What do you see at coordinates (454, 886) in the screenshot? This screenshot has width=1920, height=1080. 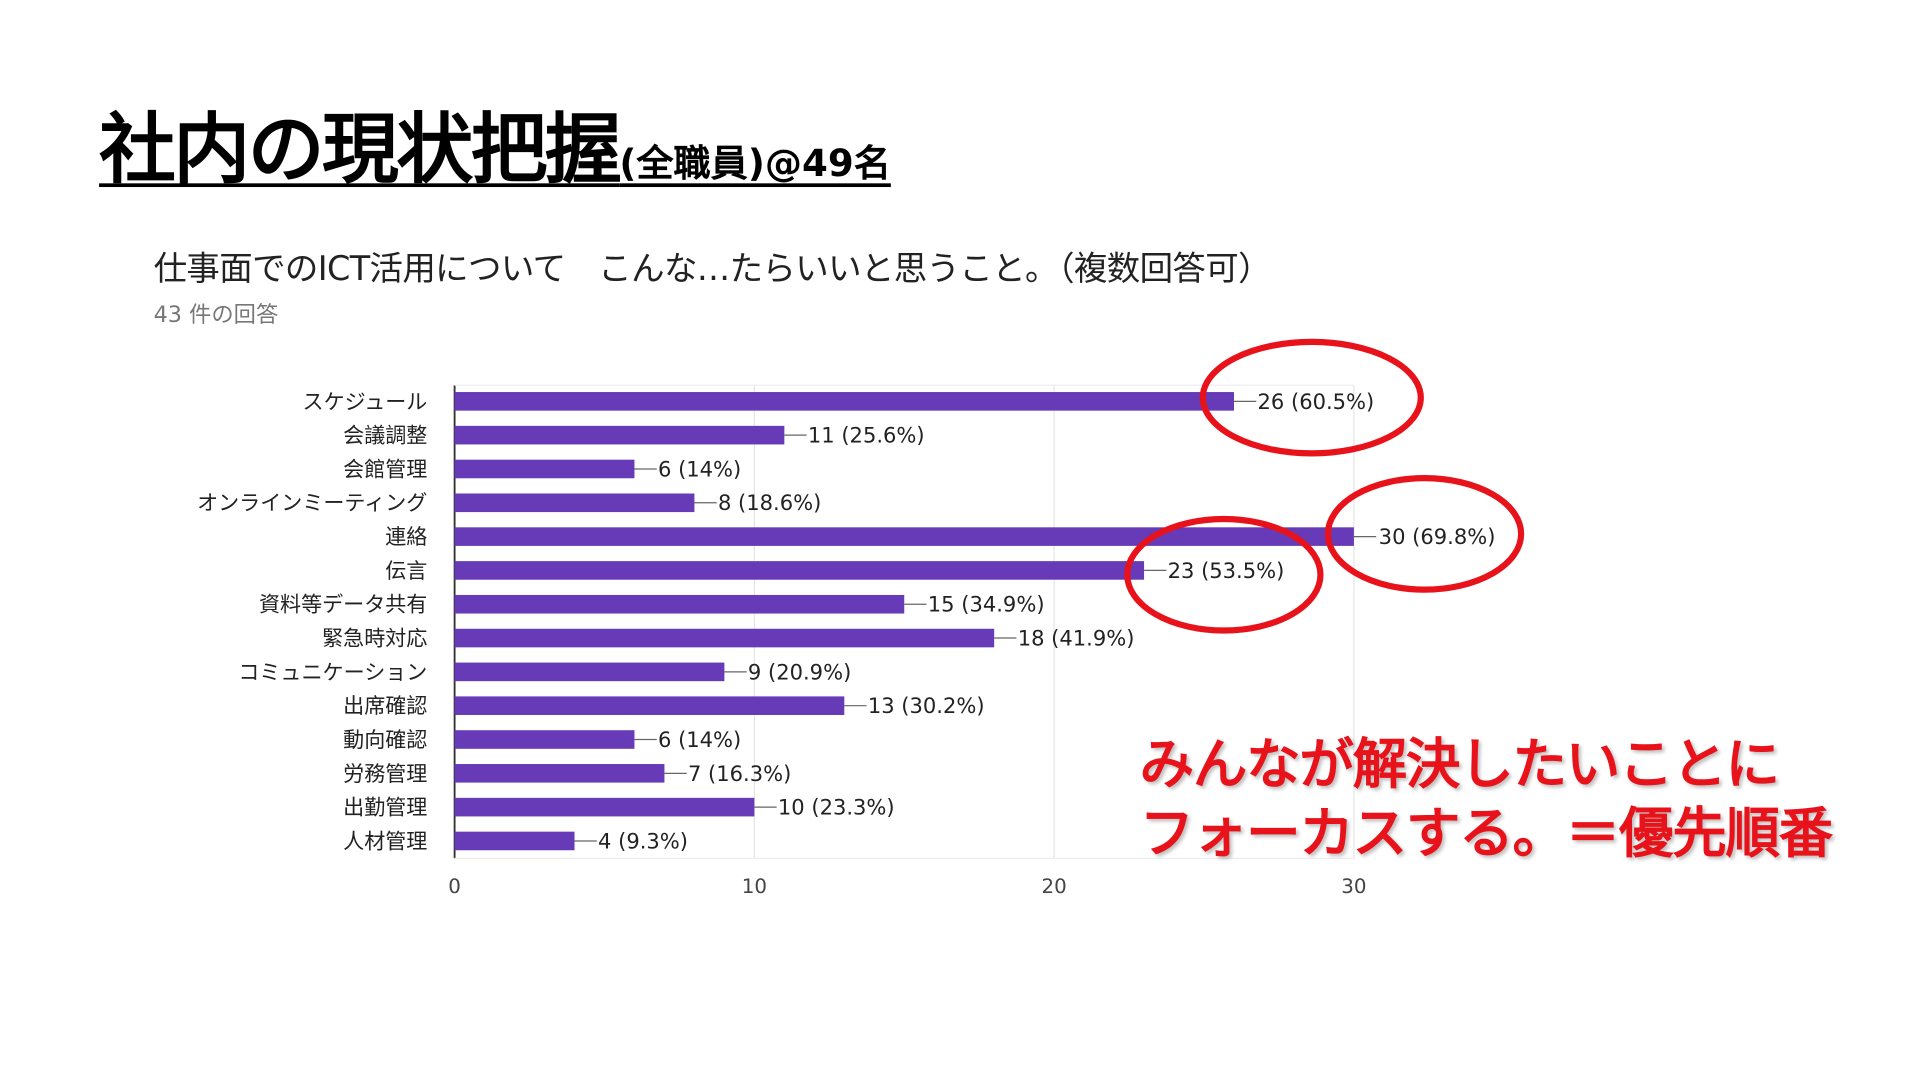 I see `x-tick-label: 0` at bounding box center [454, 886].